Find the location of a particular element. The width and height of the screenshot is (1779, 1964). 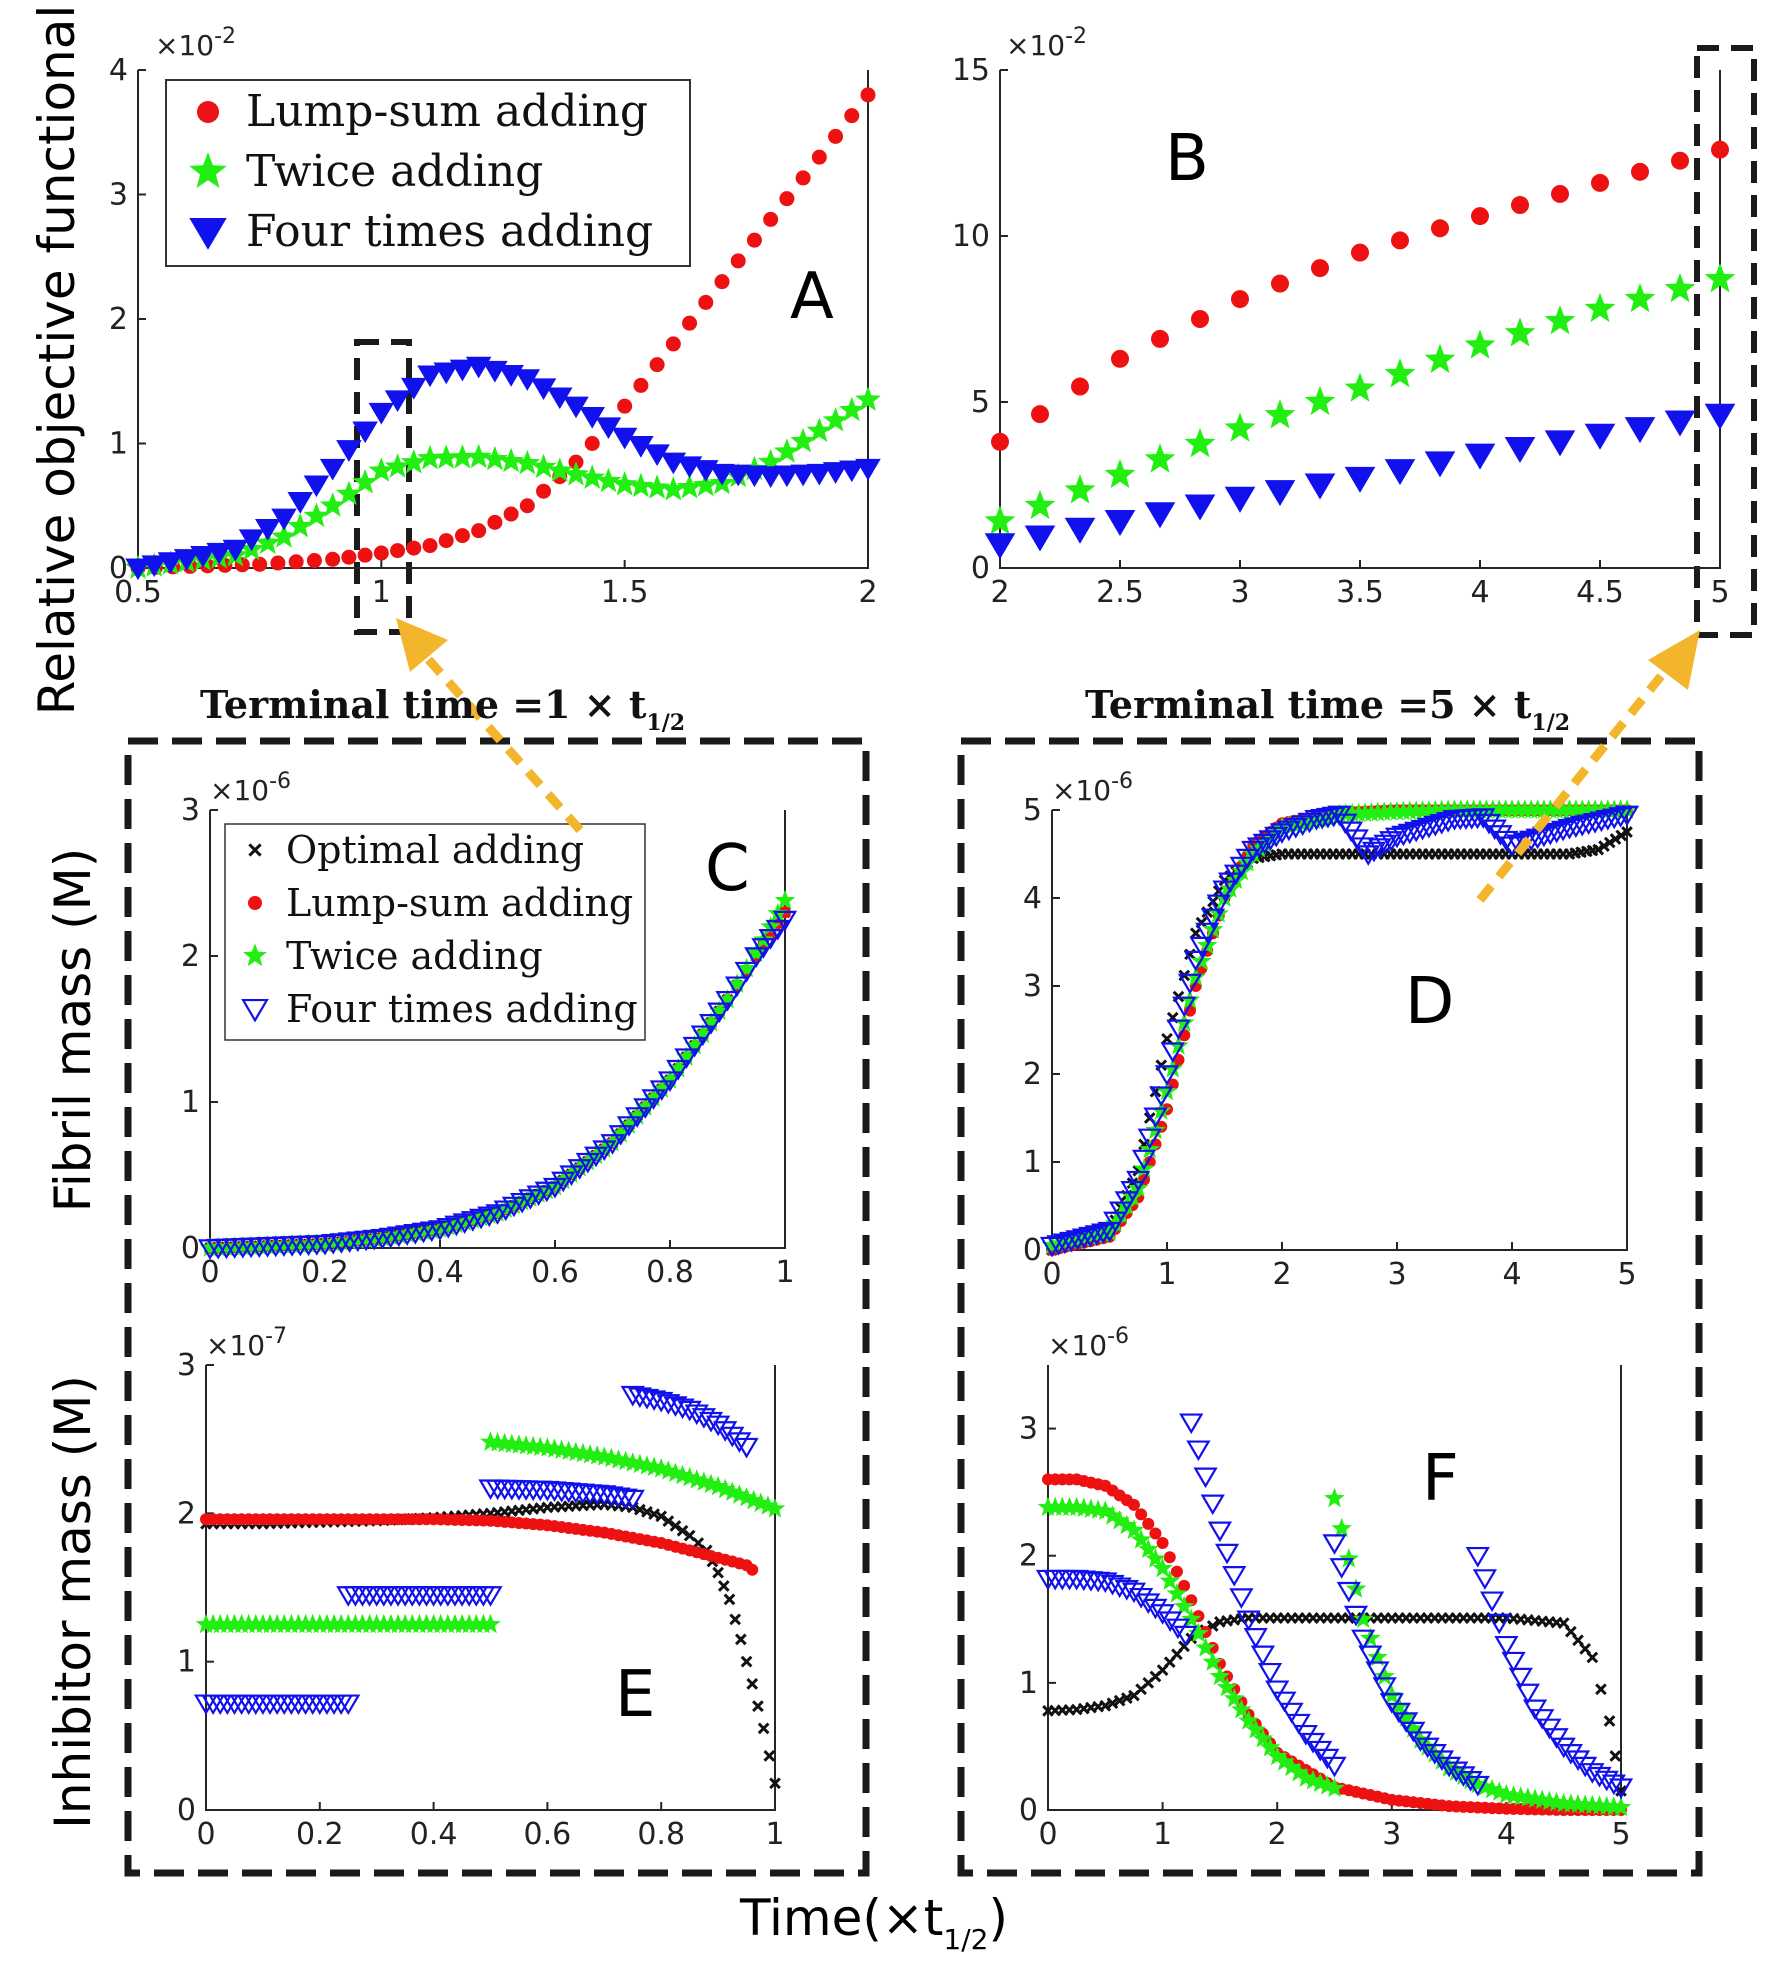

x-tick-label: 0.4 is located at coordinates (434, 1834).